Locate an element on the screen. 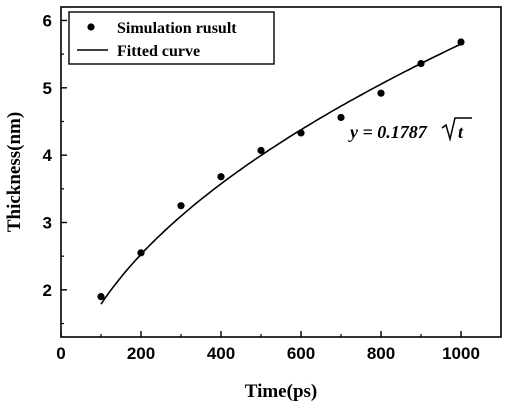  y-tick-label: 4 is located at coordinates (48, 155).